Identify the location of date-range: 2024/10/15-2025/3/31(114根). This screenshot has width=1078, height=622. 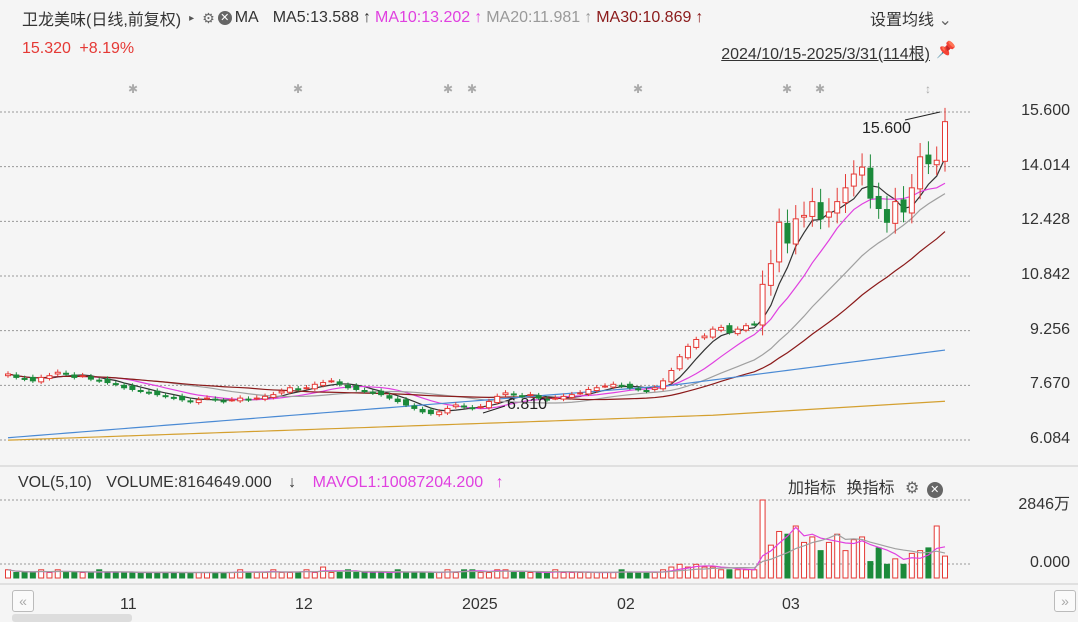
(825, 54).